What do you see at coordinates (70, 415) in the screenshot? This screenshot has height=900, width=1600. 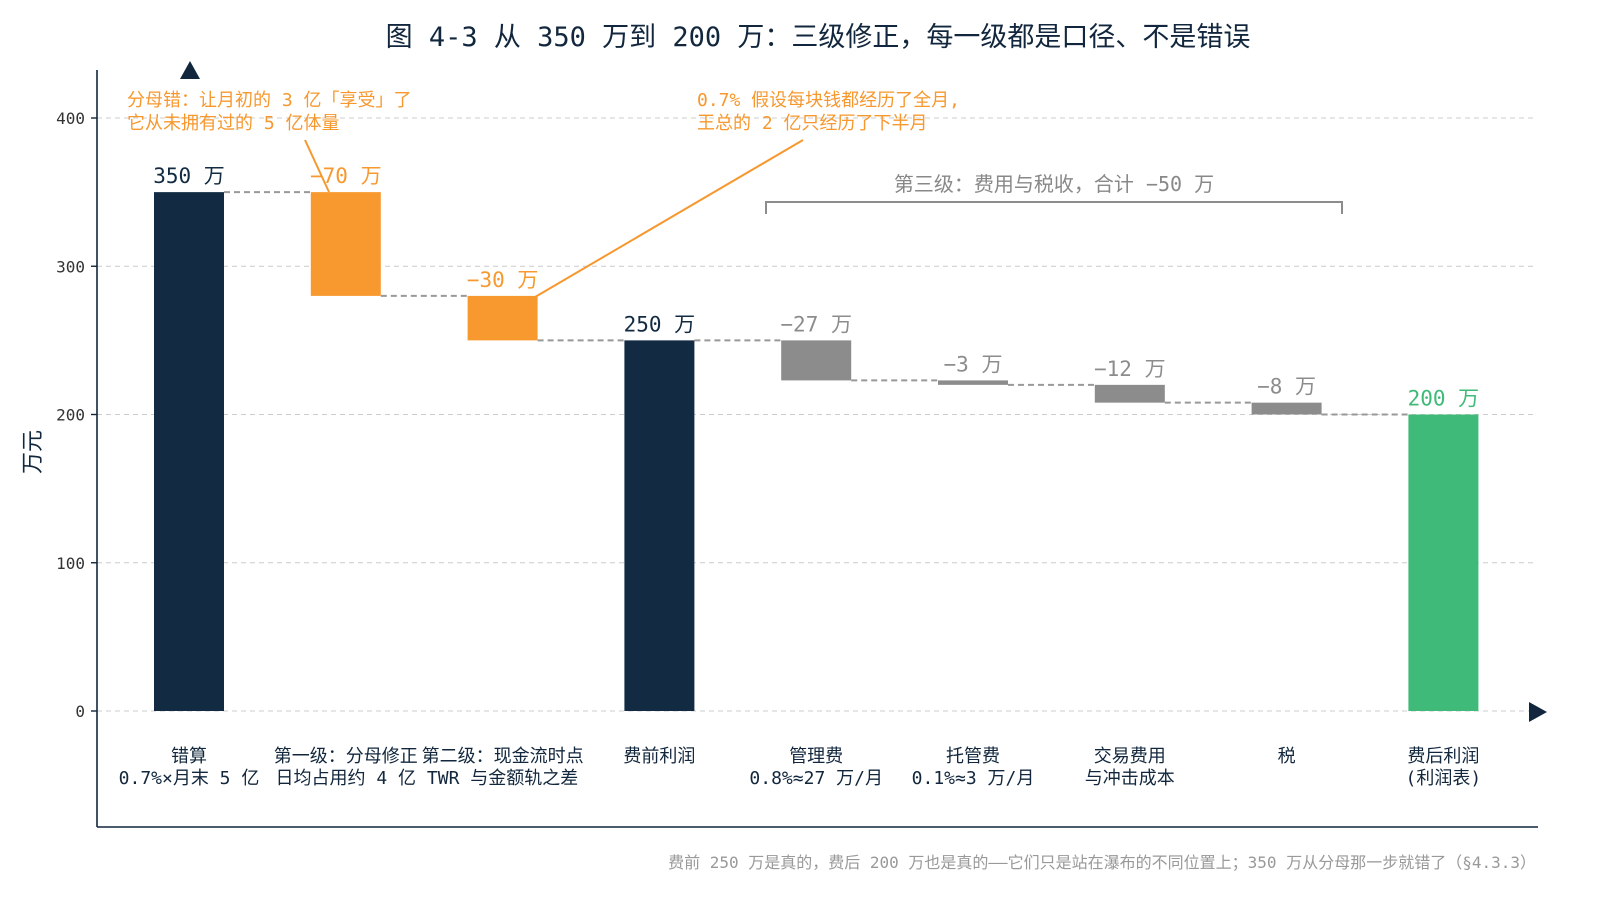 I see `y-tick-label-200: 200` at bounding box center [70, 415].